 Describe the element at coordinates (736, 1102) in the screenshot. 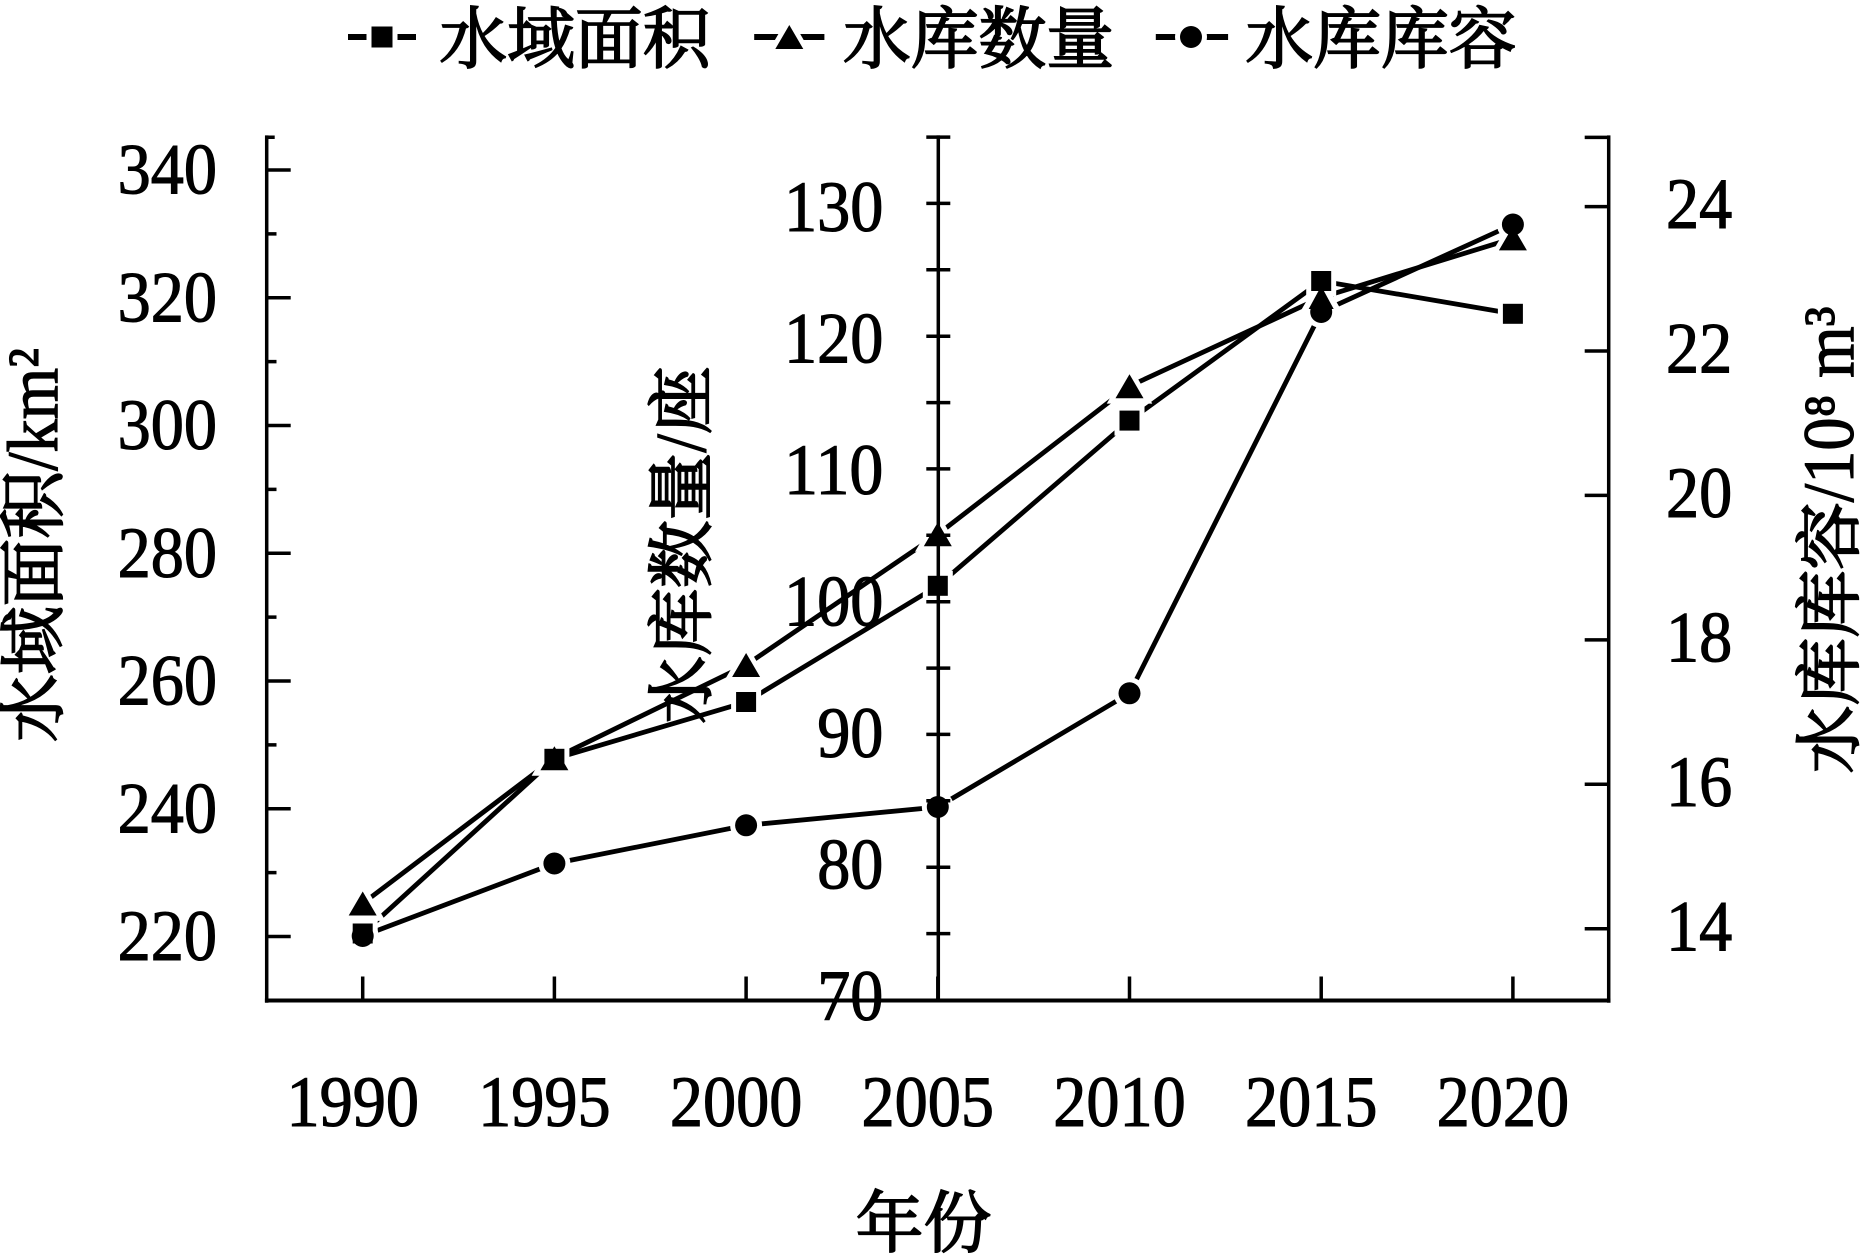

I see `svg-text: 2000` at that location.